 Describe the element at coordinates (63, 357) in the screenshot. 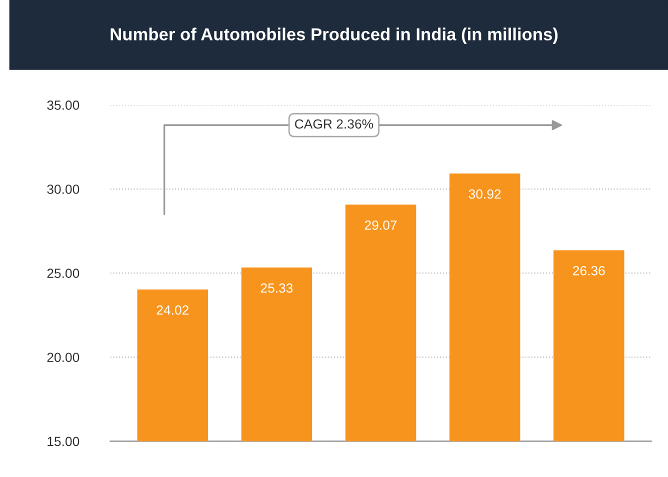

I see `y-tick-label: 20.00` at that location.